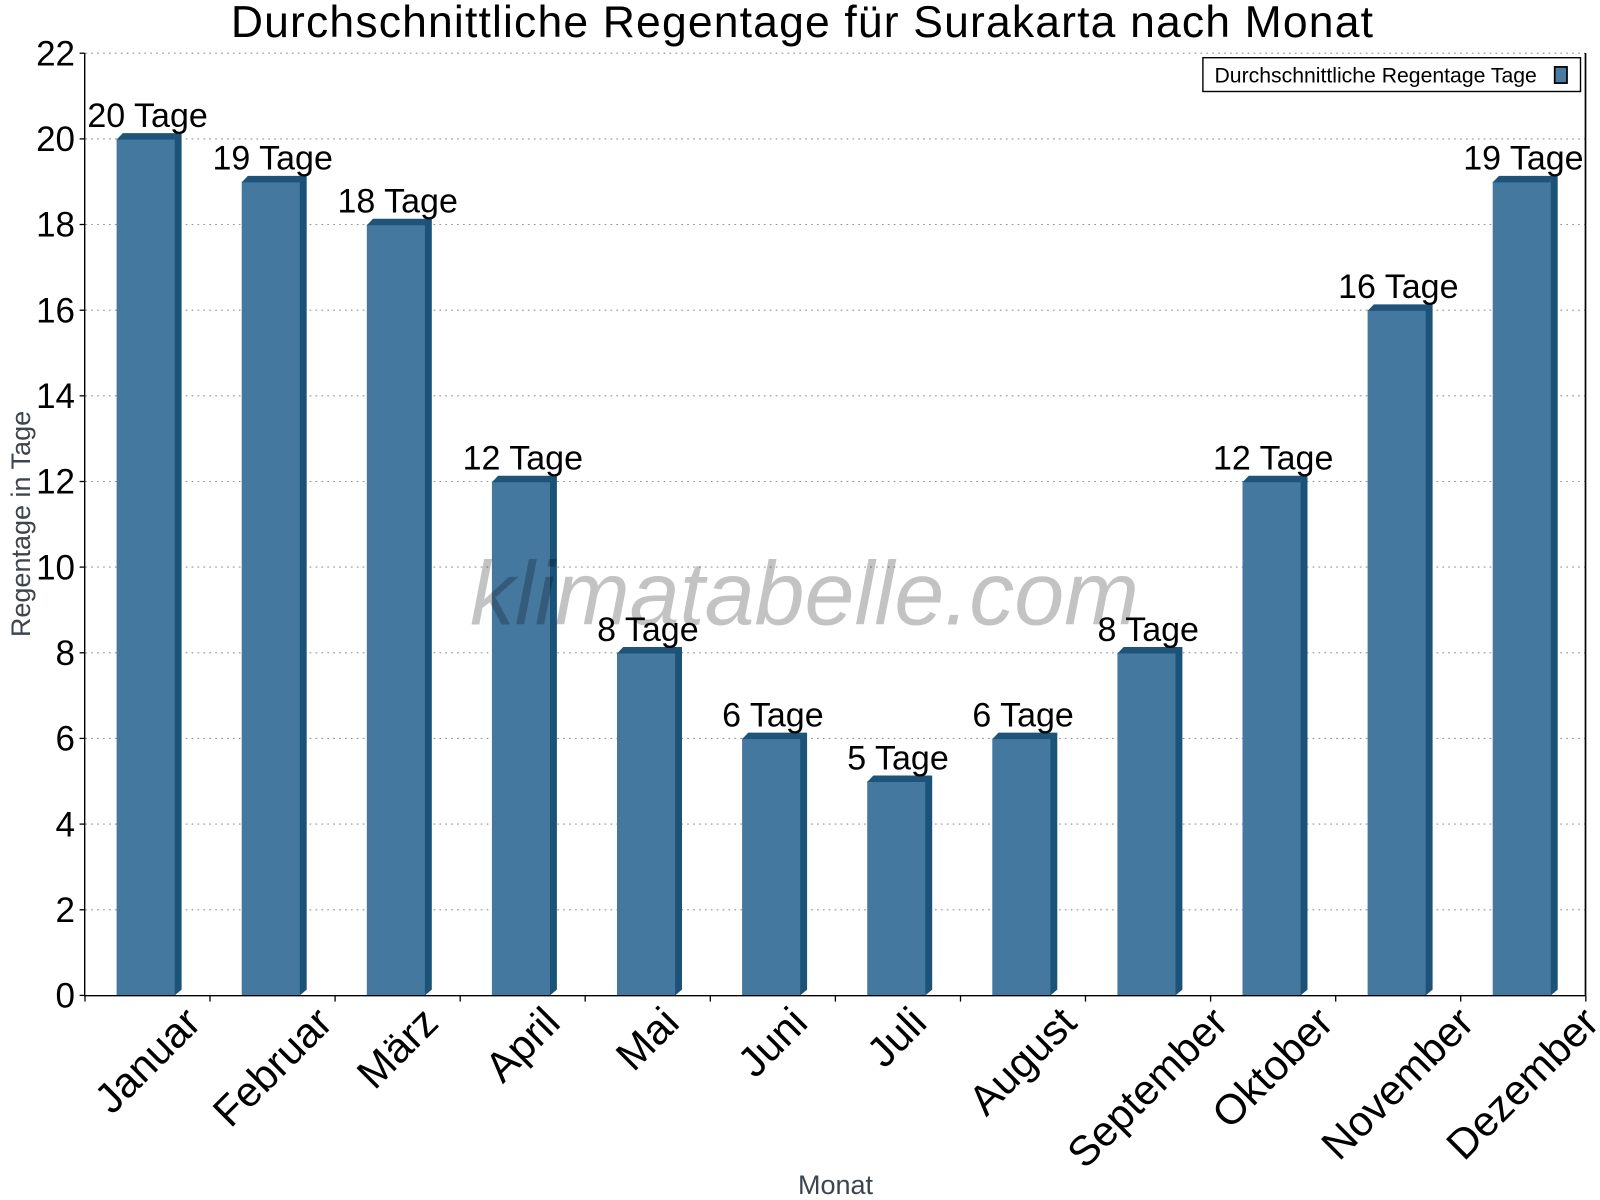 The height and width of the screenshot is (1200, 1600). What do you see at coordinates (55, 567) in the screenshot?
I see `svg-text: 10` at bounding box center [55, 567].